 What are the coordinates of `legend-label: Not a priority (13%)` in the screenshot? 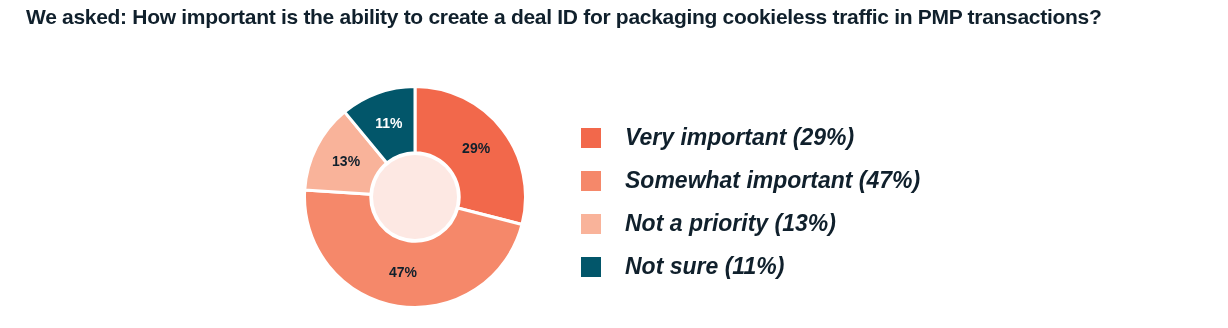 It's located at (730, 223).